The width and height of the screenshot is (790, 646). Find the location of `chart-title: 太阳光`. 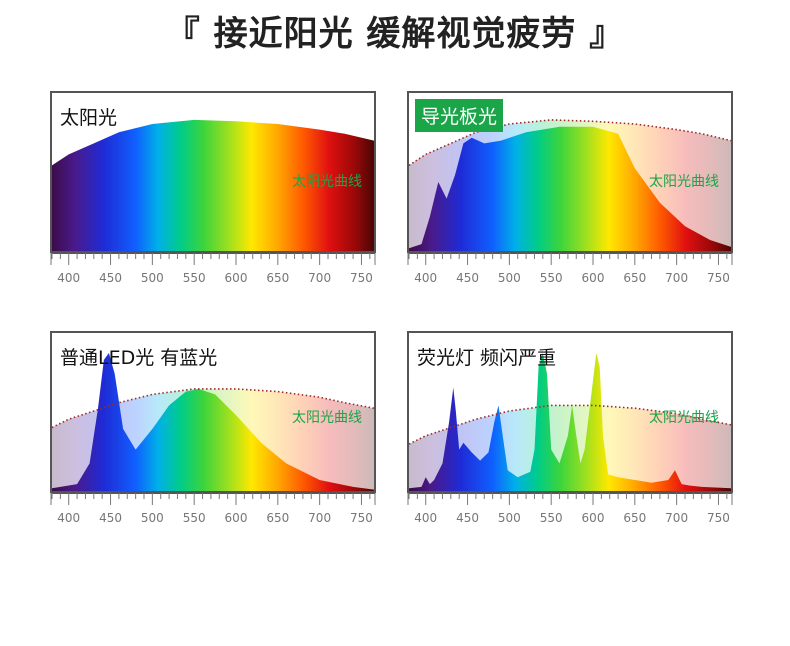

chart-title: 太阳光 is located at coordinates (89, 118).